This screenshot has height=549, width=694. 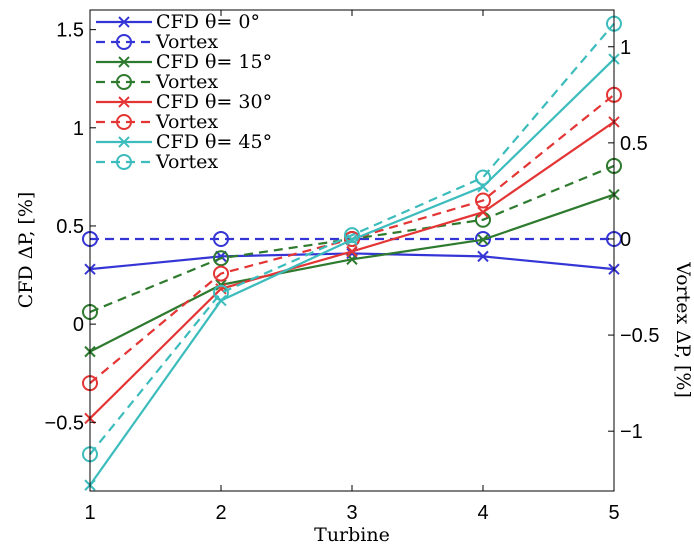 What do you see at coordinates (78, 129) in the screenshot?
I see `y-left-tick-label: 1` at bounding box center [78, 129].